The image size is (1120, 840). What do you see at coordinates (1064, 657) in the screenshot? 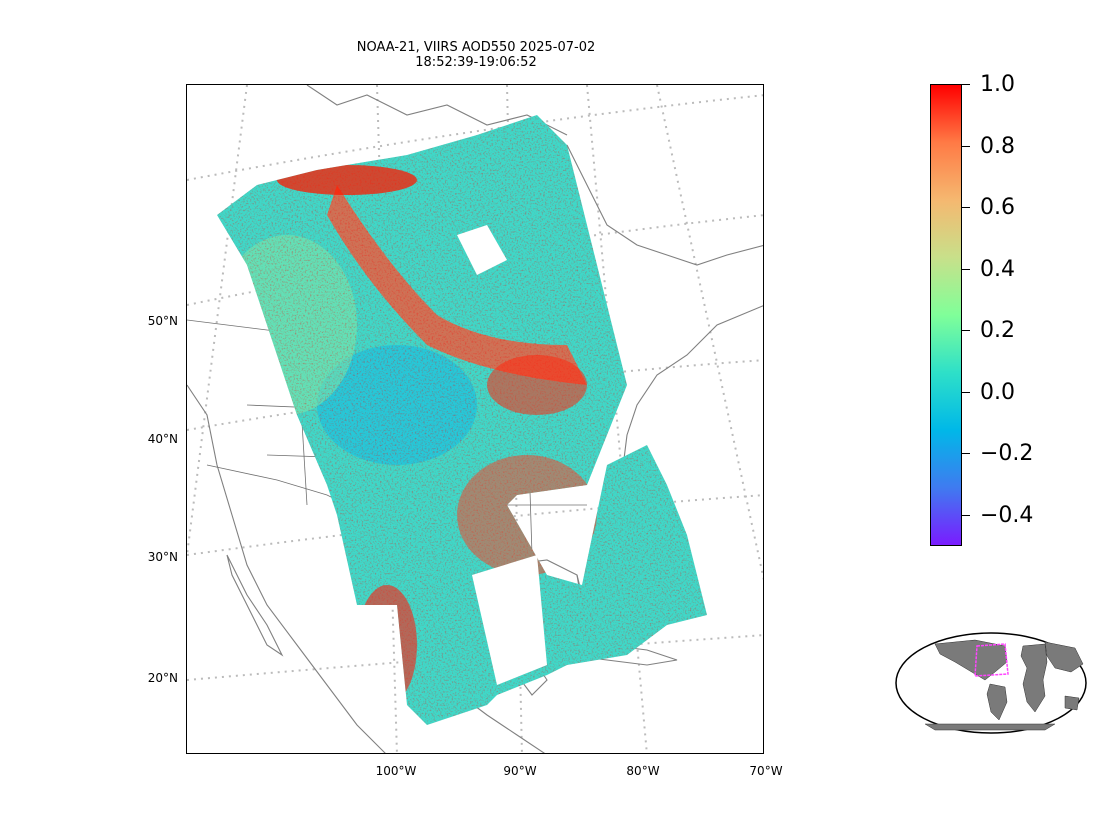
I see `inset-asia` at bounding box center [1064, 657].